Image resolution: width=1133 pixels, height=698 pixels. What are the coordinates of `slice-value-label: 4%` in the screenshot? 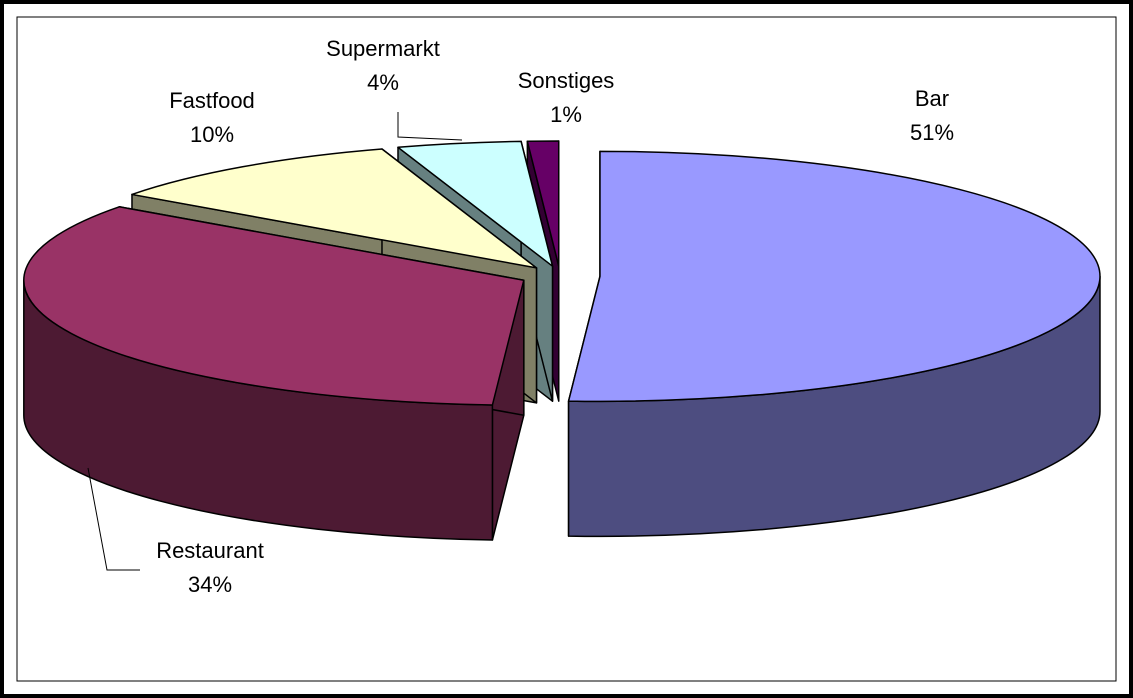 It's located at (383, 82).